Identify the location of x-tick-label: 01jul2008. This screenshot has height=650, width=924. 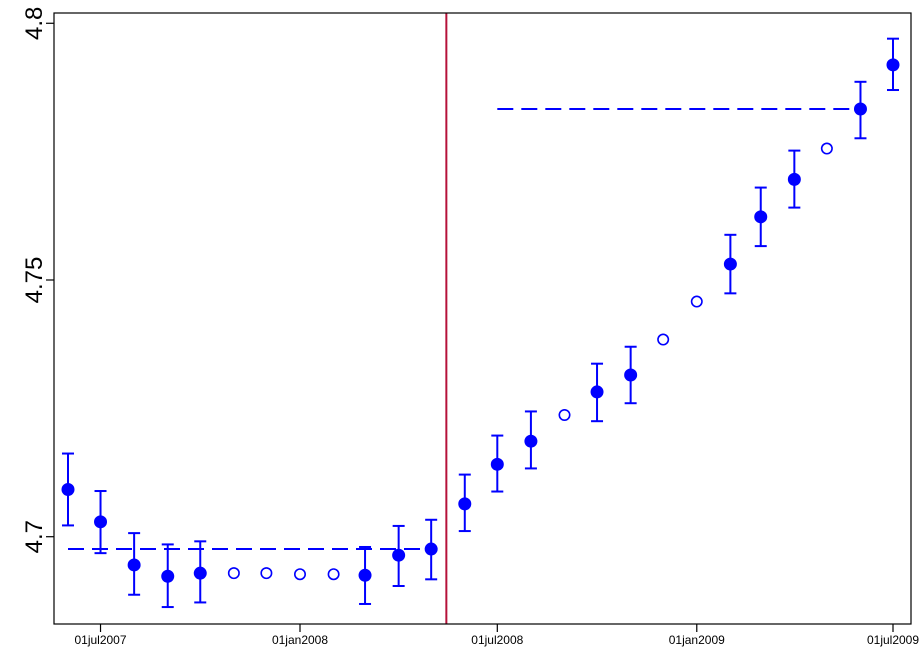
(497, 640).